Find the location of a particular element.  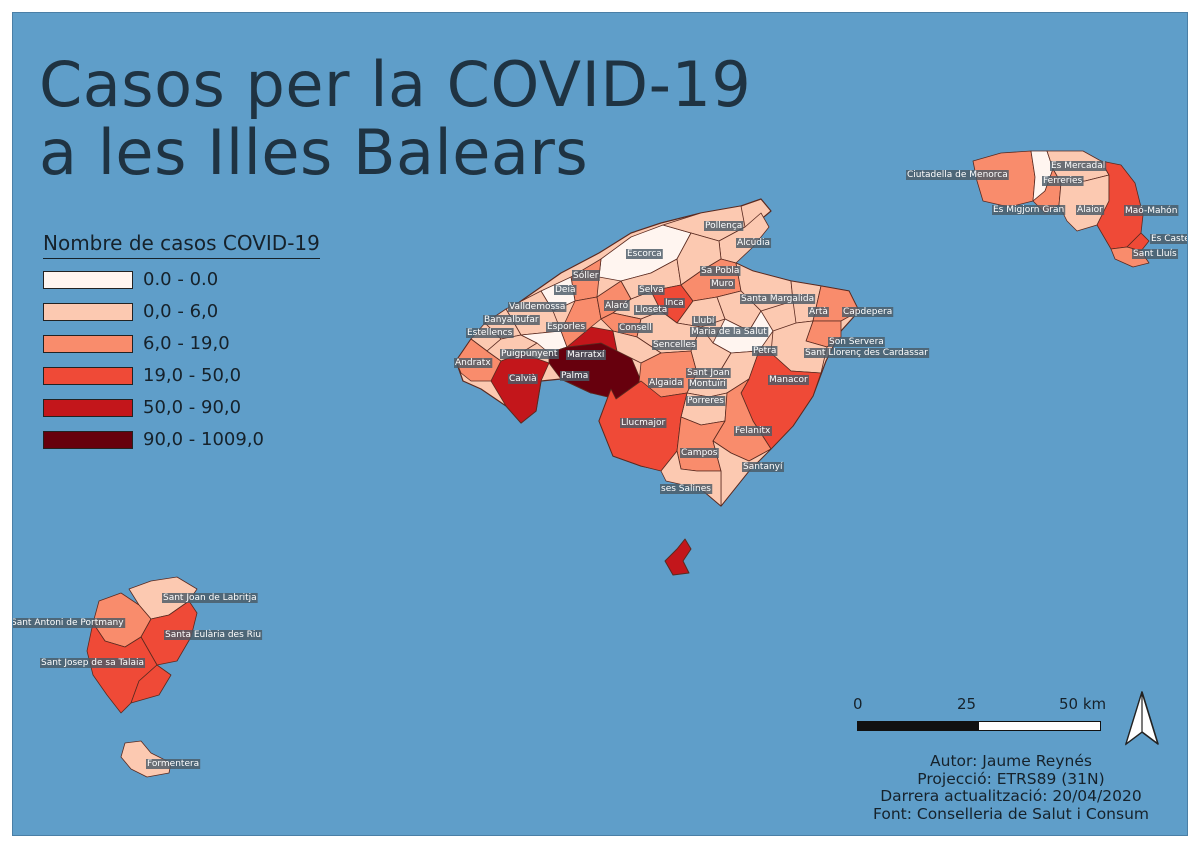

svg-text: Sant Lluís is located at coordinates (1155, 254).